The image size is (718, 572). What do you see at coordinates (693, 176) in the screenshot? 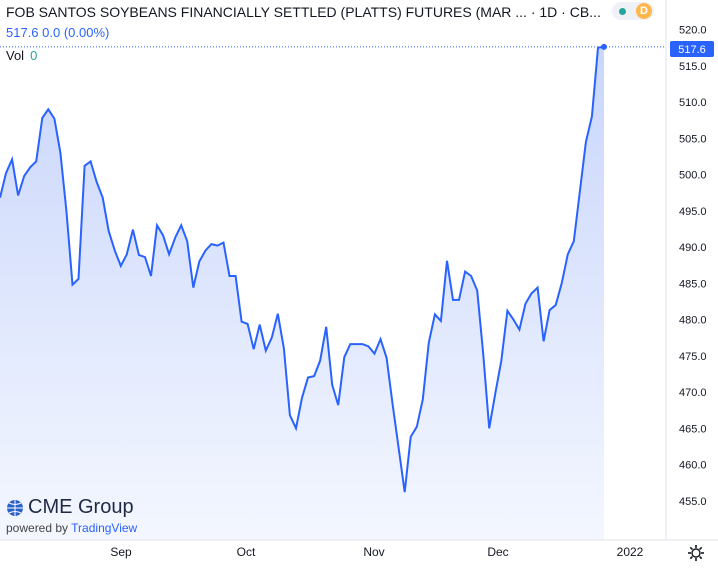
I see `price-tick-label: 500.0` at bounding box center [693, 176].